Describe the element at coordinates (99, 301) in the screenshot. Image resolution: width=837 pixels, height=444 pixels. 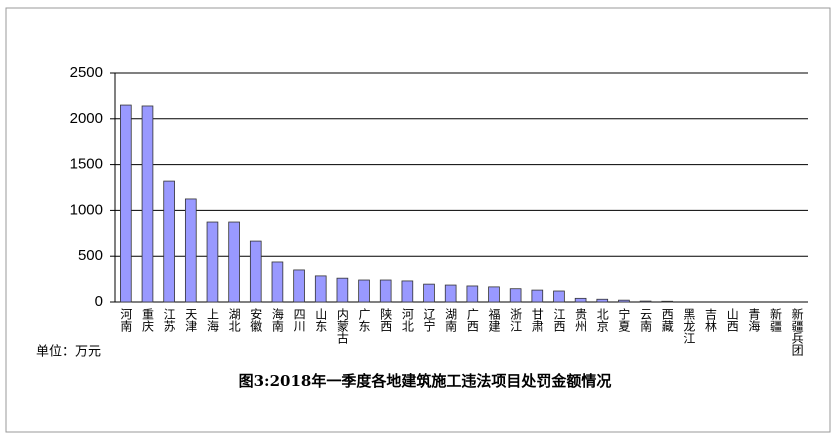
I see `y-tick-label: 0` at that location.